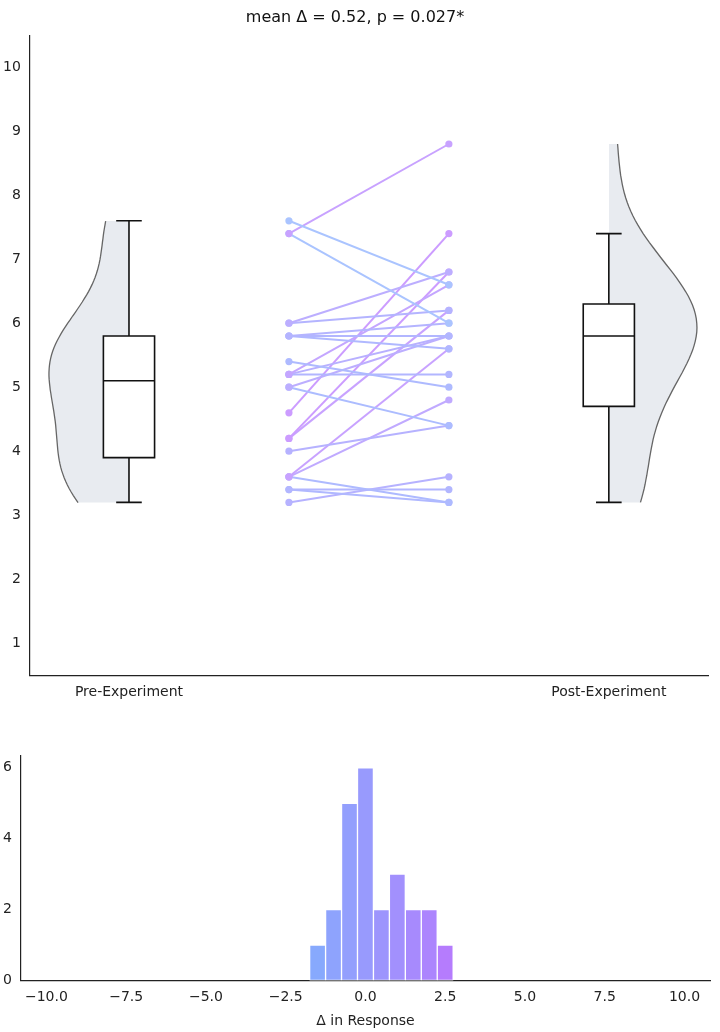 The image size is (720, 1032). What do you see at coordinates (609, 691) in the screenshot?
I see `x-tick-label: Post-Experiment` at bounding box center [609, 691].